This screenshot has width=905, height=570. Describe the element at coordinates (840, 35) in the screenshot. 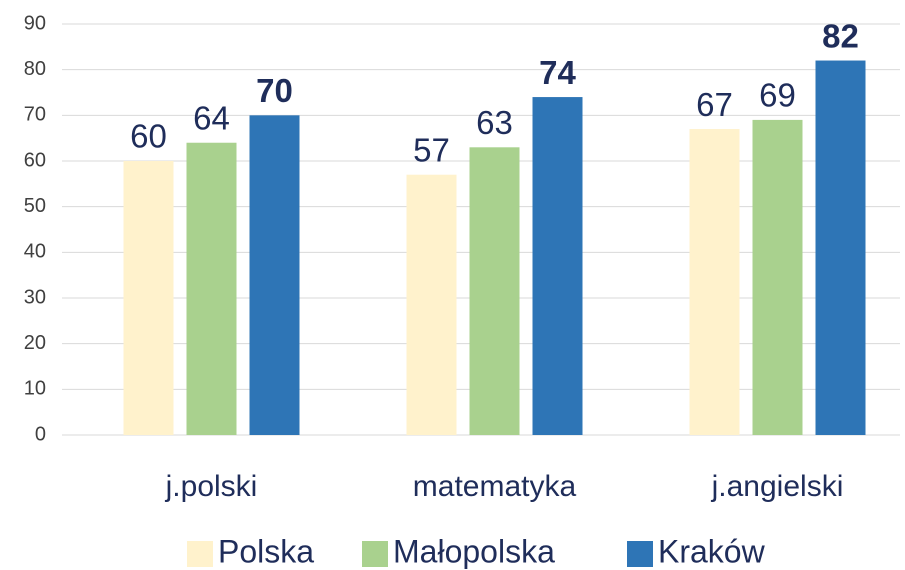

I see `data-label: 82` at that location.